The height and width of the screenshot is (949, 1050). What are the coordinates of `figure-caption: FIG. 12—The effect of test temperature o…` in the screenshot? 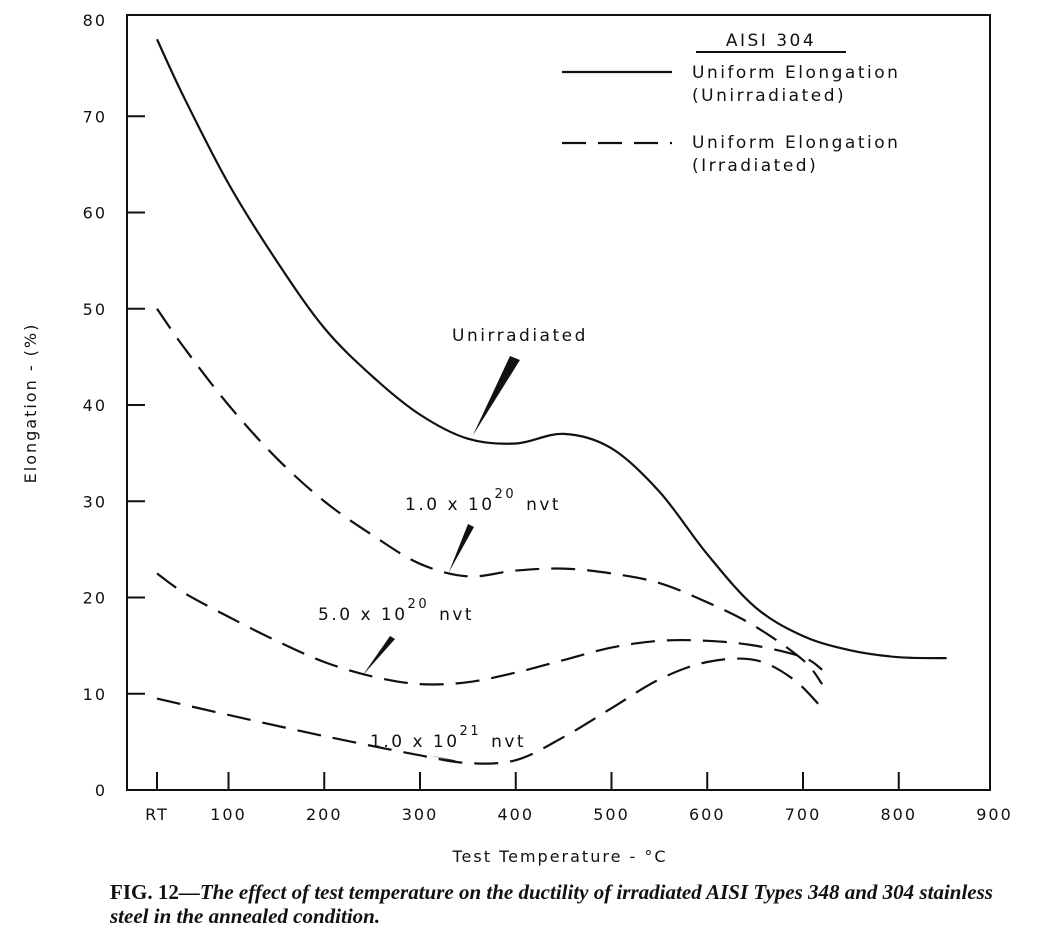 It's located at (560, 904).